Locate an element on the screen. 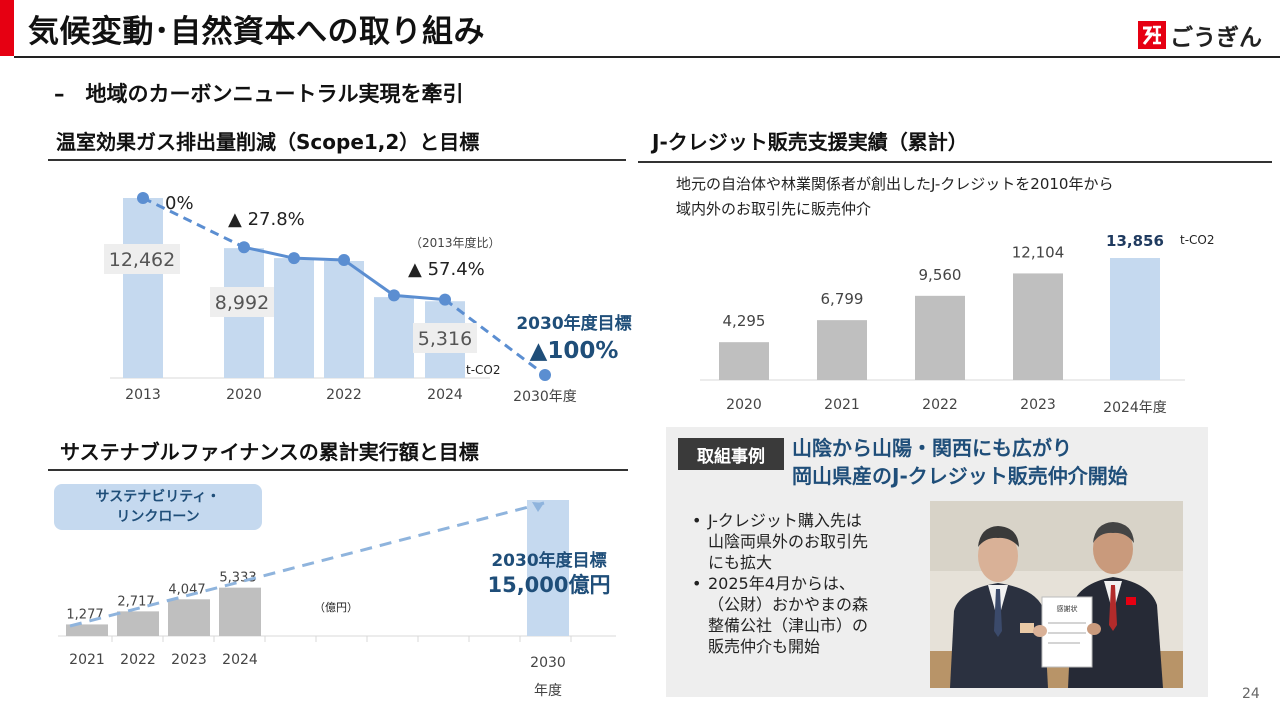  ghg-reduction-label-2024: ▲ 57.4% is located at coordinates (446, 269).